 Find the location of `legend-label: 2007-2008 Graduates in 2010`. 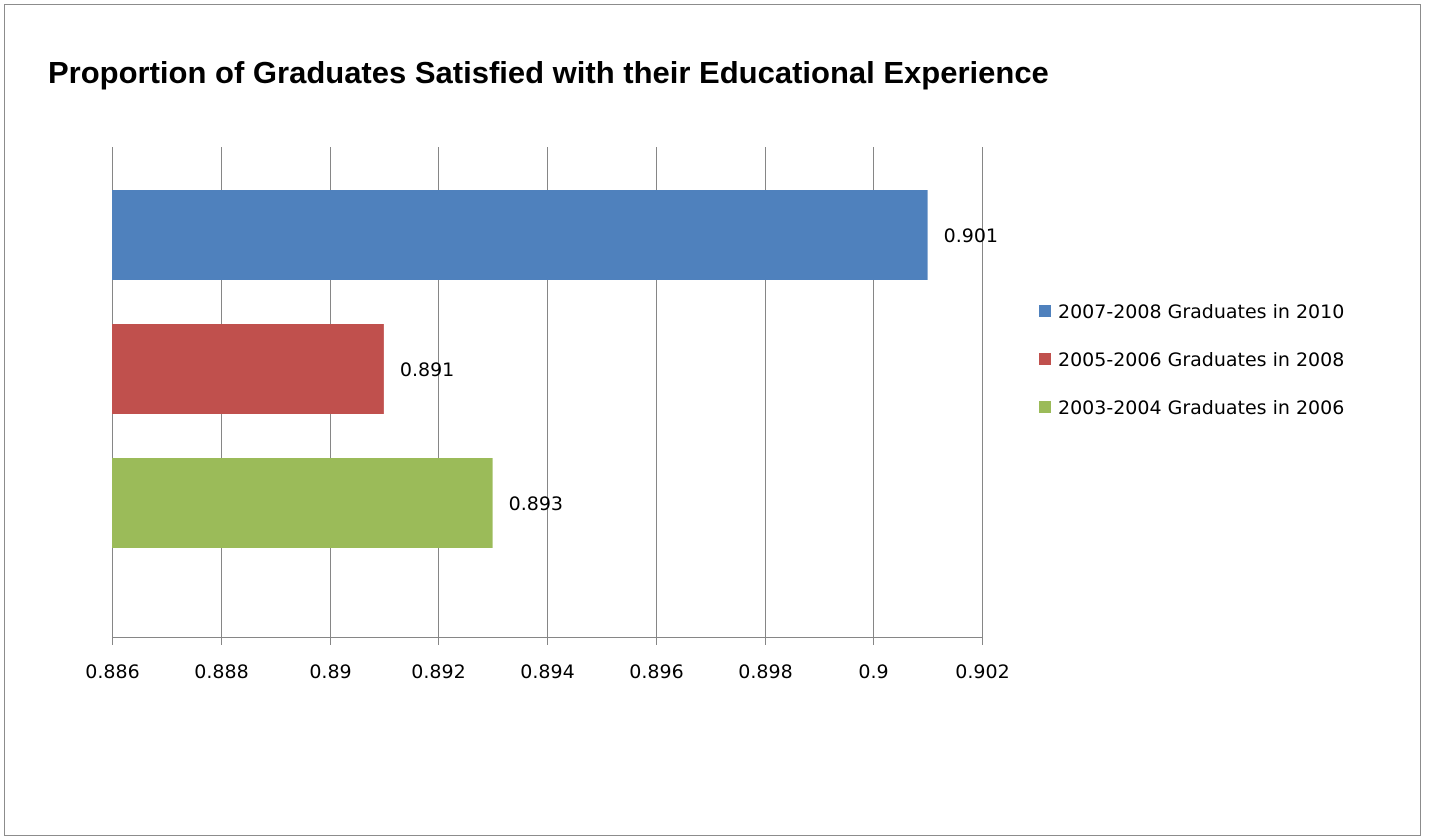

legend-label: 2007-2008 Graduates in 2010 is located at coordinates (1201, 312).